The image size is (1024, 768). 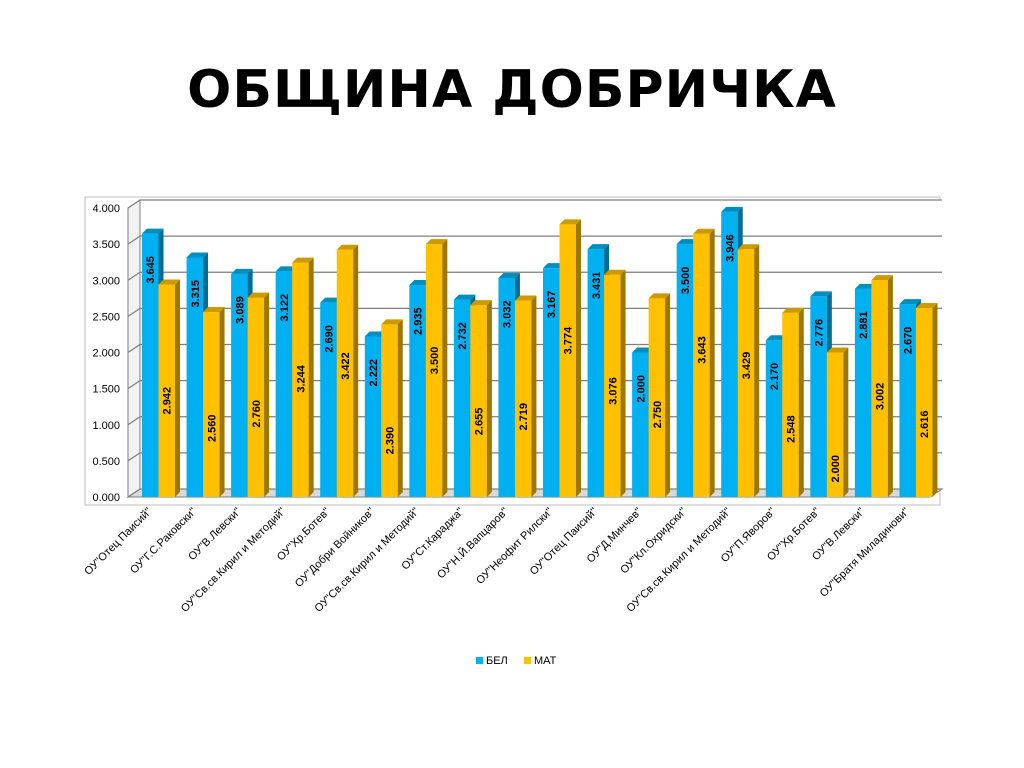 I want to click on data-label: 2.560, so click(x=212, y=429).